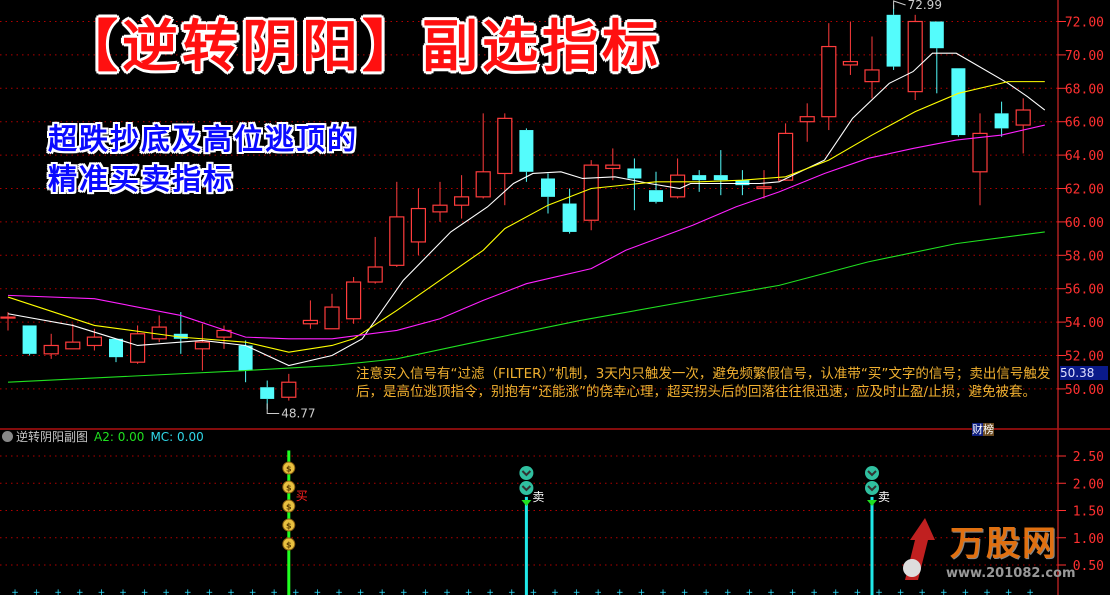  I want to click on y-tick-label: 54.00, so click(1084, 323).